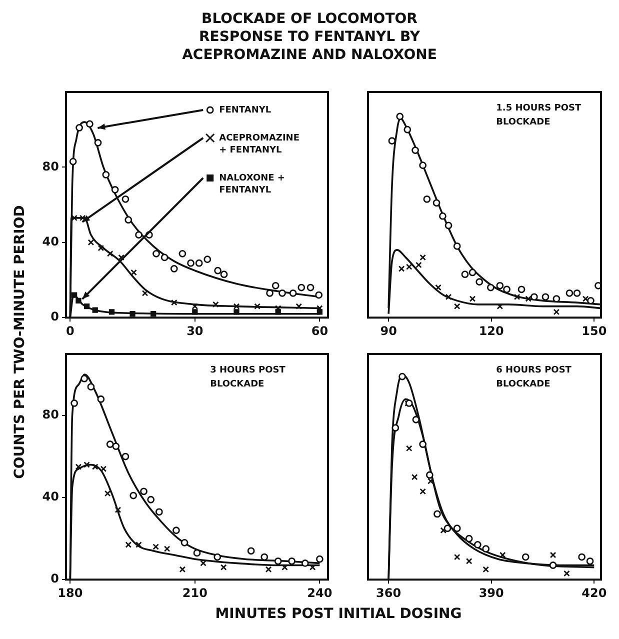  I want to click on x-tick-label: 30, so click(195, 331).